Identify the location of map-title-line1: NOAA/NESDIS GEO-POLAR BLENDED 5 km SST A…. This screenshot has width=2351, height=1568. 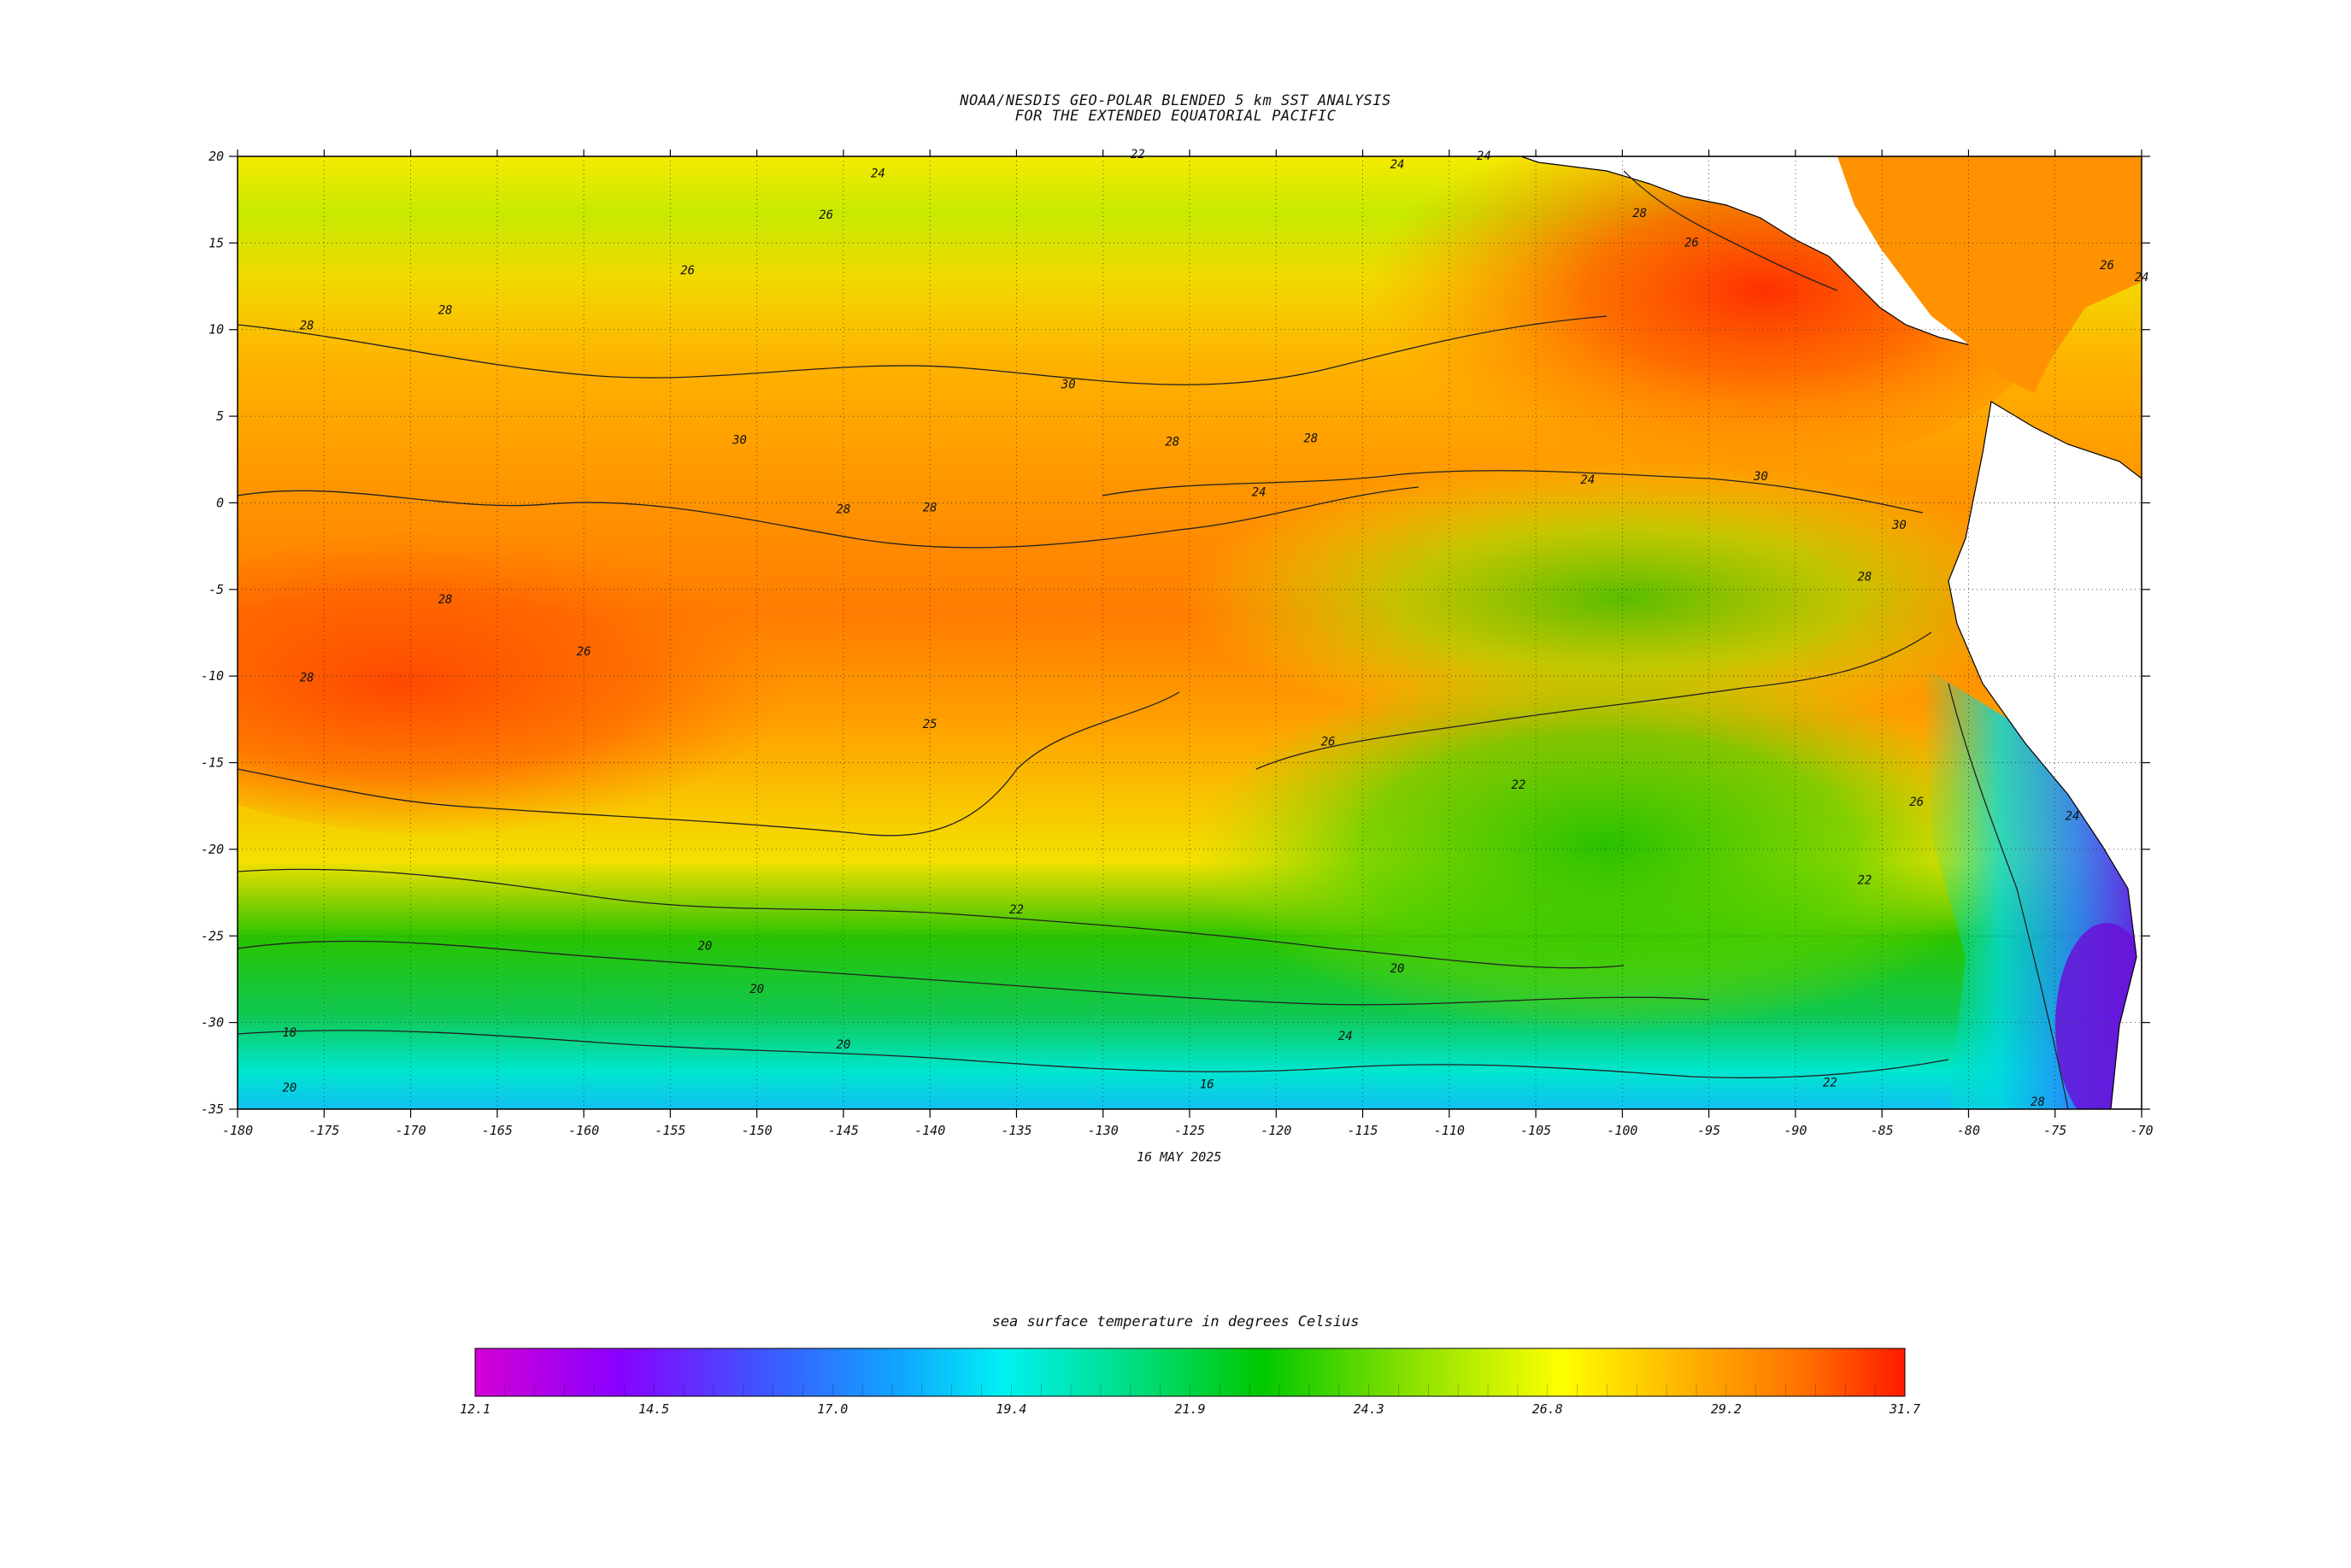
(1175, 100).